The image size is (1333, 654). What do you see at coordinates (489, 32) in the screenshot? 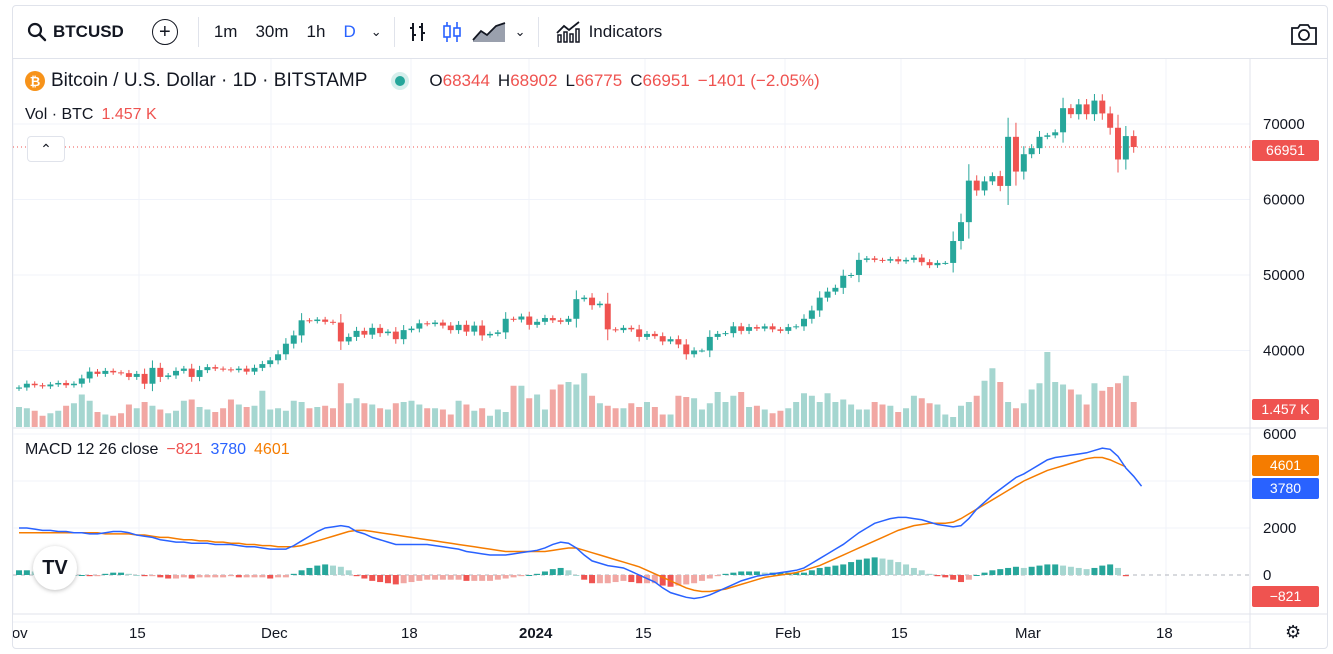
I see `area-chart-icon` at bounding box center [489, 32].